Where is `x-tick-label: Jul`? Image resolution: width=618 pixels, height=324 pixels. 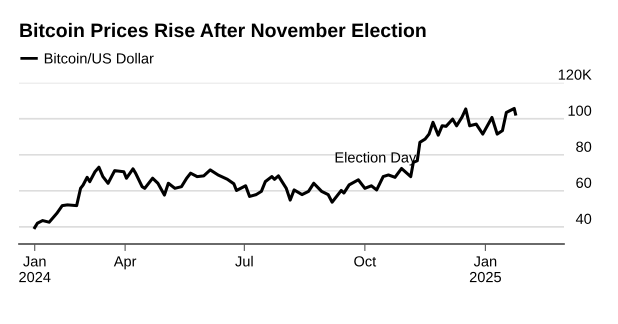
x-tick-label: Jul is located at coordinates (244, 261).